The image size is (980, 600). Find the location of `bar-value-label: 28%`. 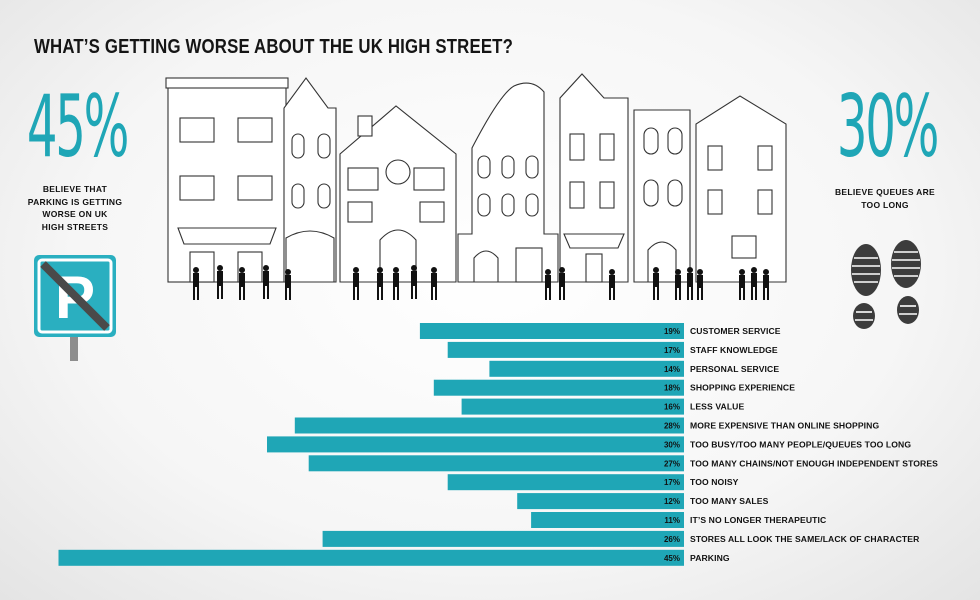

bar-value-label: 28% is located at coordinates (672, 426).